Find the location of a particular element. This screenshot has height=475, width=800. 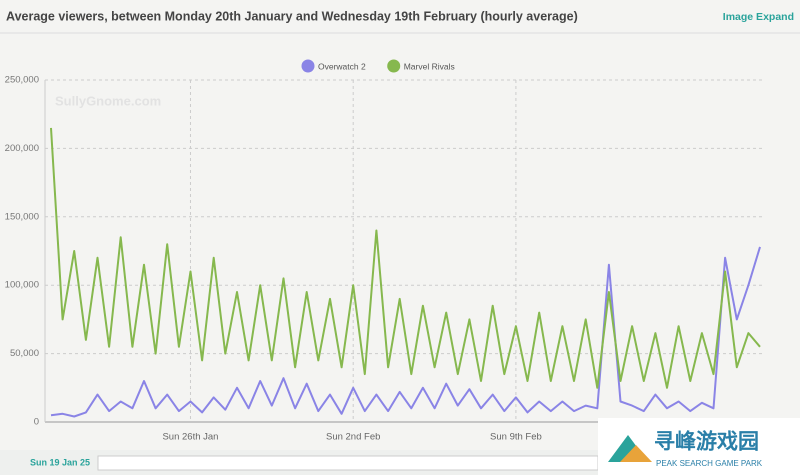

navigator-label: Sun 19 Jan 25 is located at coordinates (60, 462).